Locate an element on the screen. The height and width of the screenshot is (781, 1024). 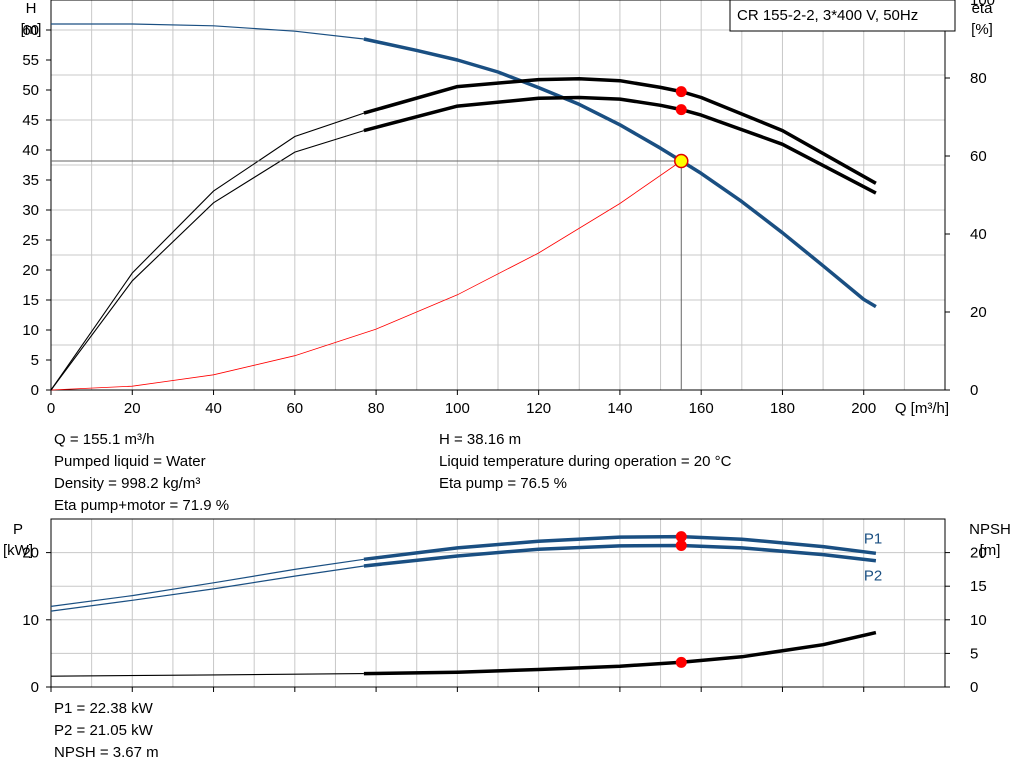
x-axis-label: Q [m³/h] is located at coordinates (922, 408).